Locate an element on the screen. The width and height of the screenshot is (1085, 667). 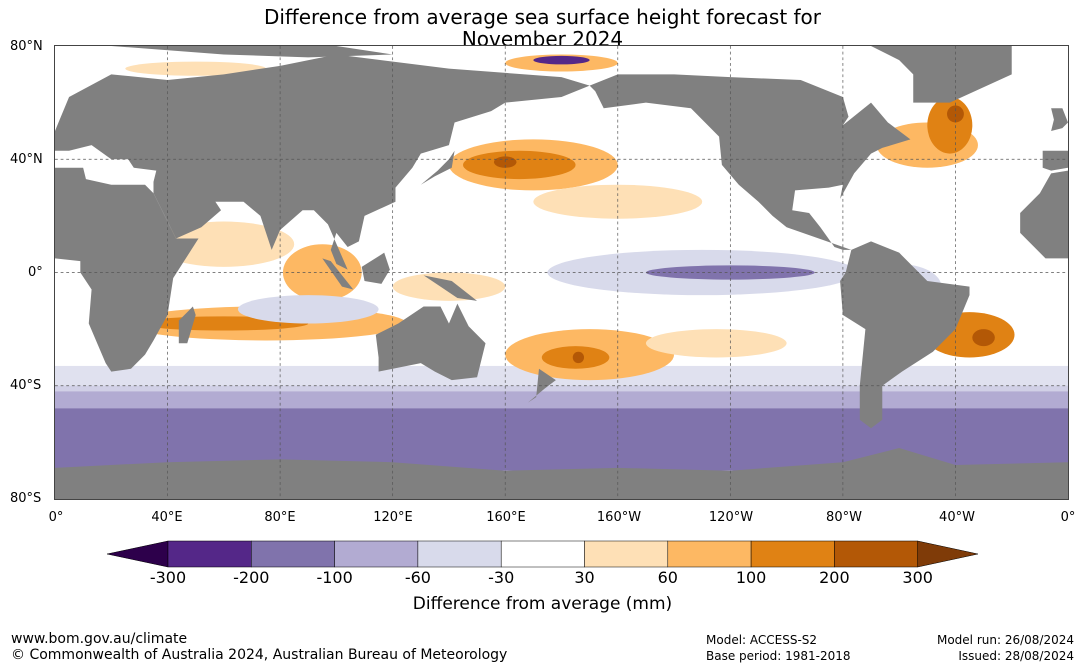
issued-date: Issued: 28/08/2024 is located at coordinates (1016, 656).